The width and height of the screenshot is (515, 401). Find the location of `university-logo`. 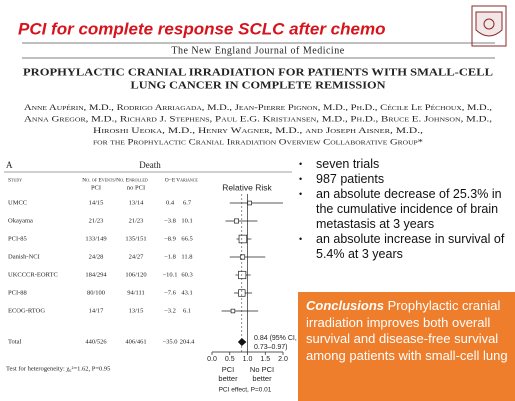

university-logo is located at coordinates (489, 26).